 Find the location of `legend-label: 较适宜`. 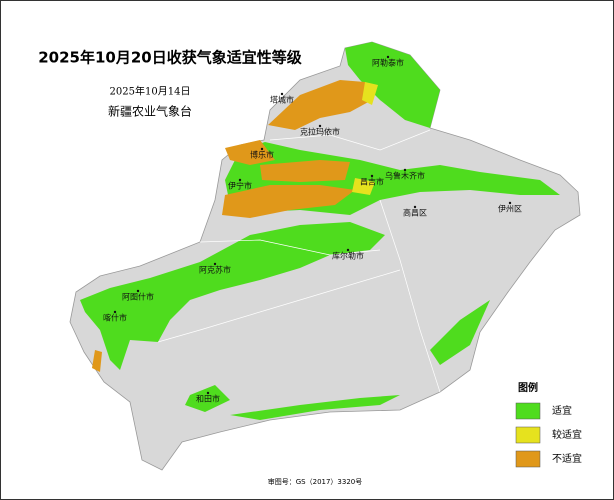

legend-label: 较适宜 is located at coordinates (567, 434).